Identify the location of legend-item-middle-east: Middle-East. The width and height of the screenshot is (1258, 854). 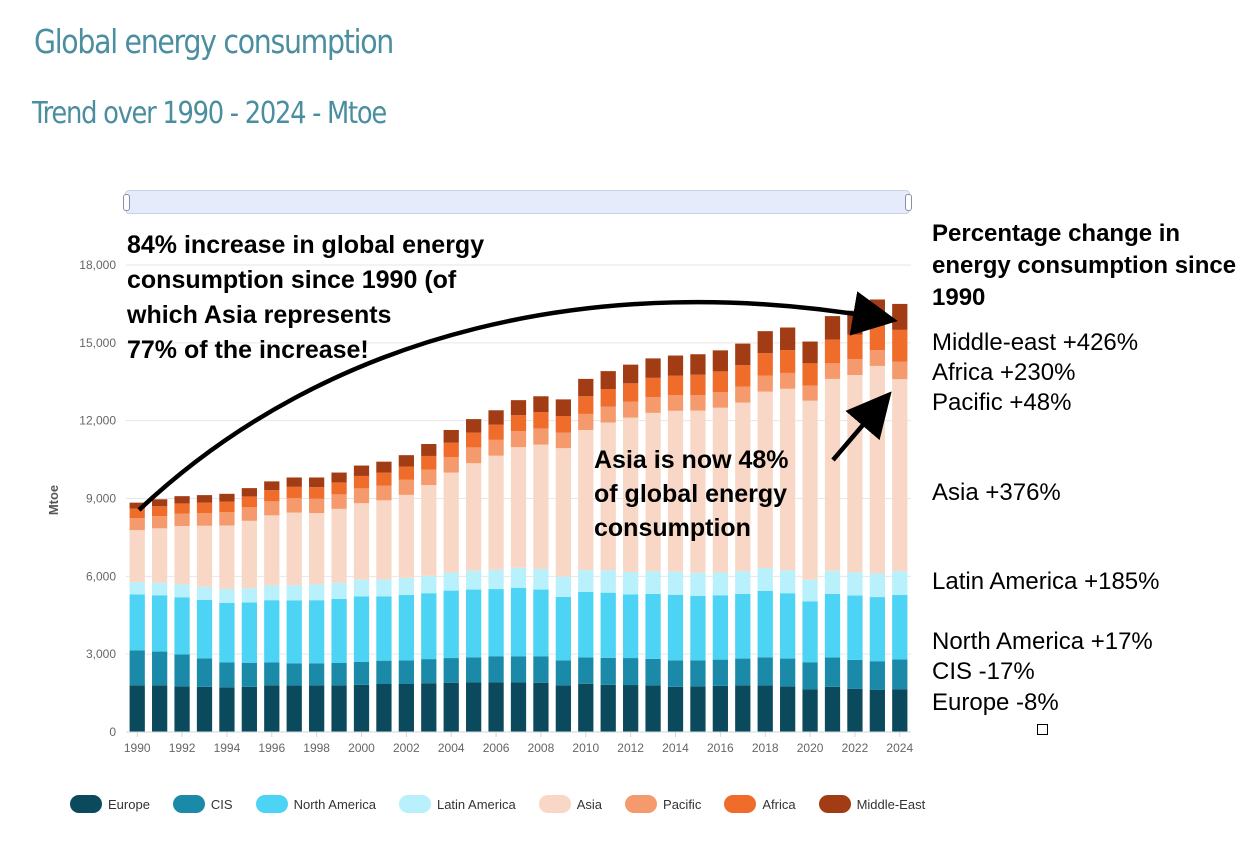
(871, 804).